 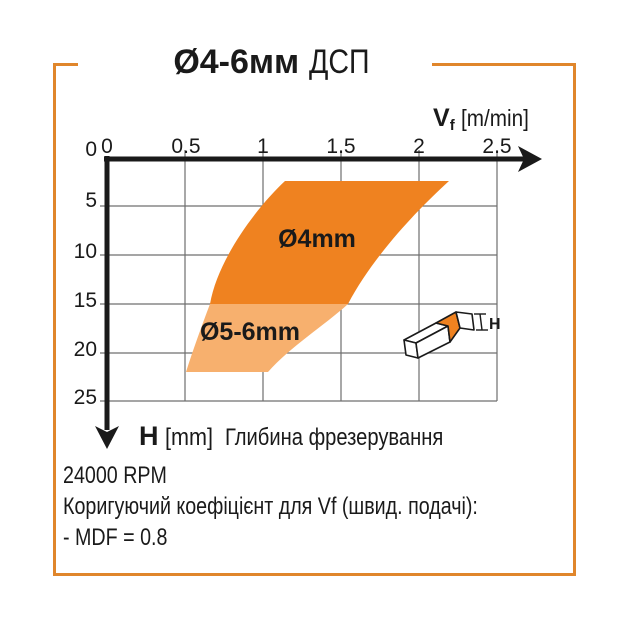 I want to click on y-tick-label: 25, so click(x=85, y=397).